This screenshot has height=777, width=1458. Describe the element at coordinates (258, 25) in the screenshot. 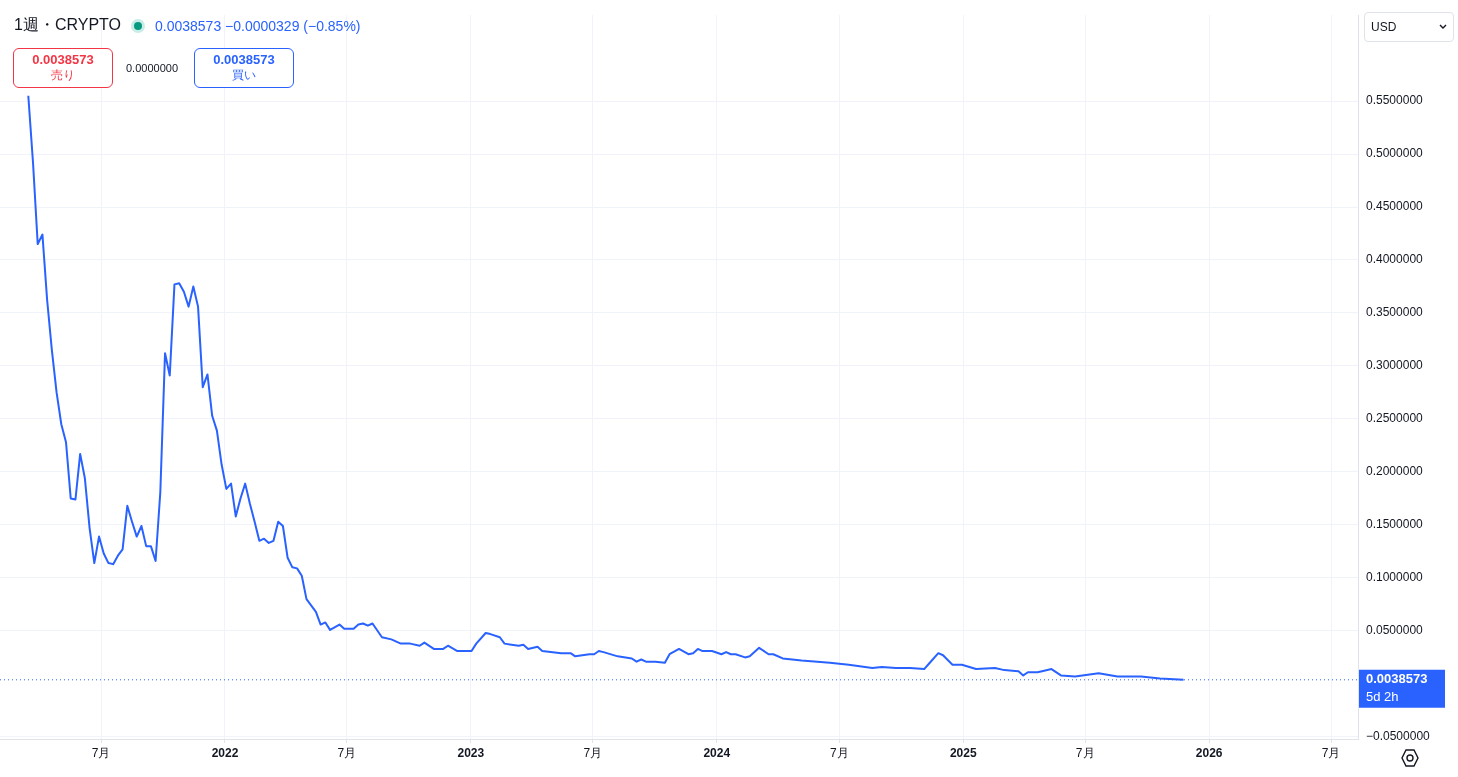

I see `chart-subtitle: 0.0038573 −0.0000329 (−0.85%)` at that location.